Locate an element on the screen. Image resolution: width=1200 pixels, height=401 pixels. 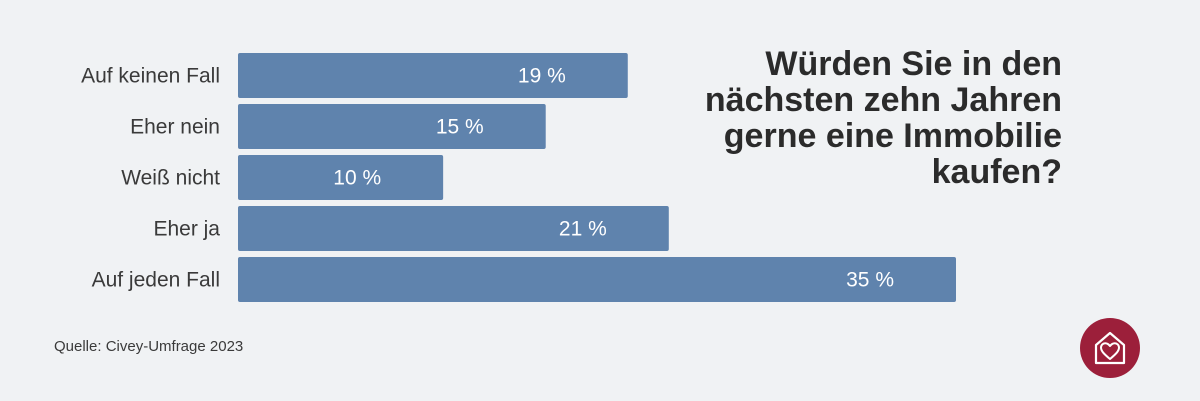
category-label: Auf keinen Fall is located at coordinates (150, 76).